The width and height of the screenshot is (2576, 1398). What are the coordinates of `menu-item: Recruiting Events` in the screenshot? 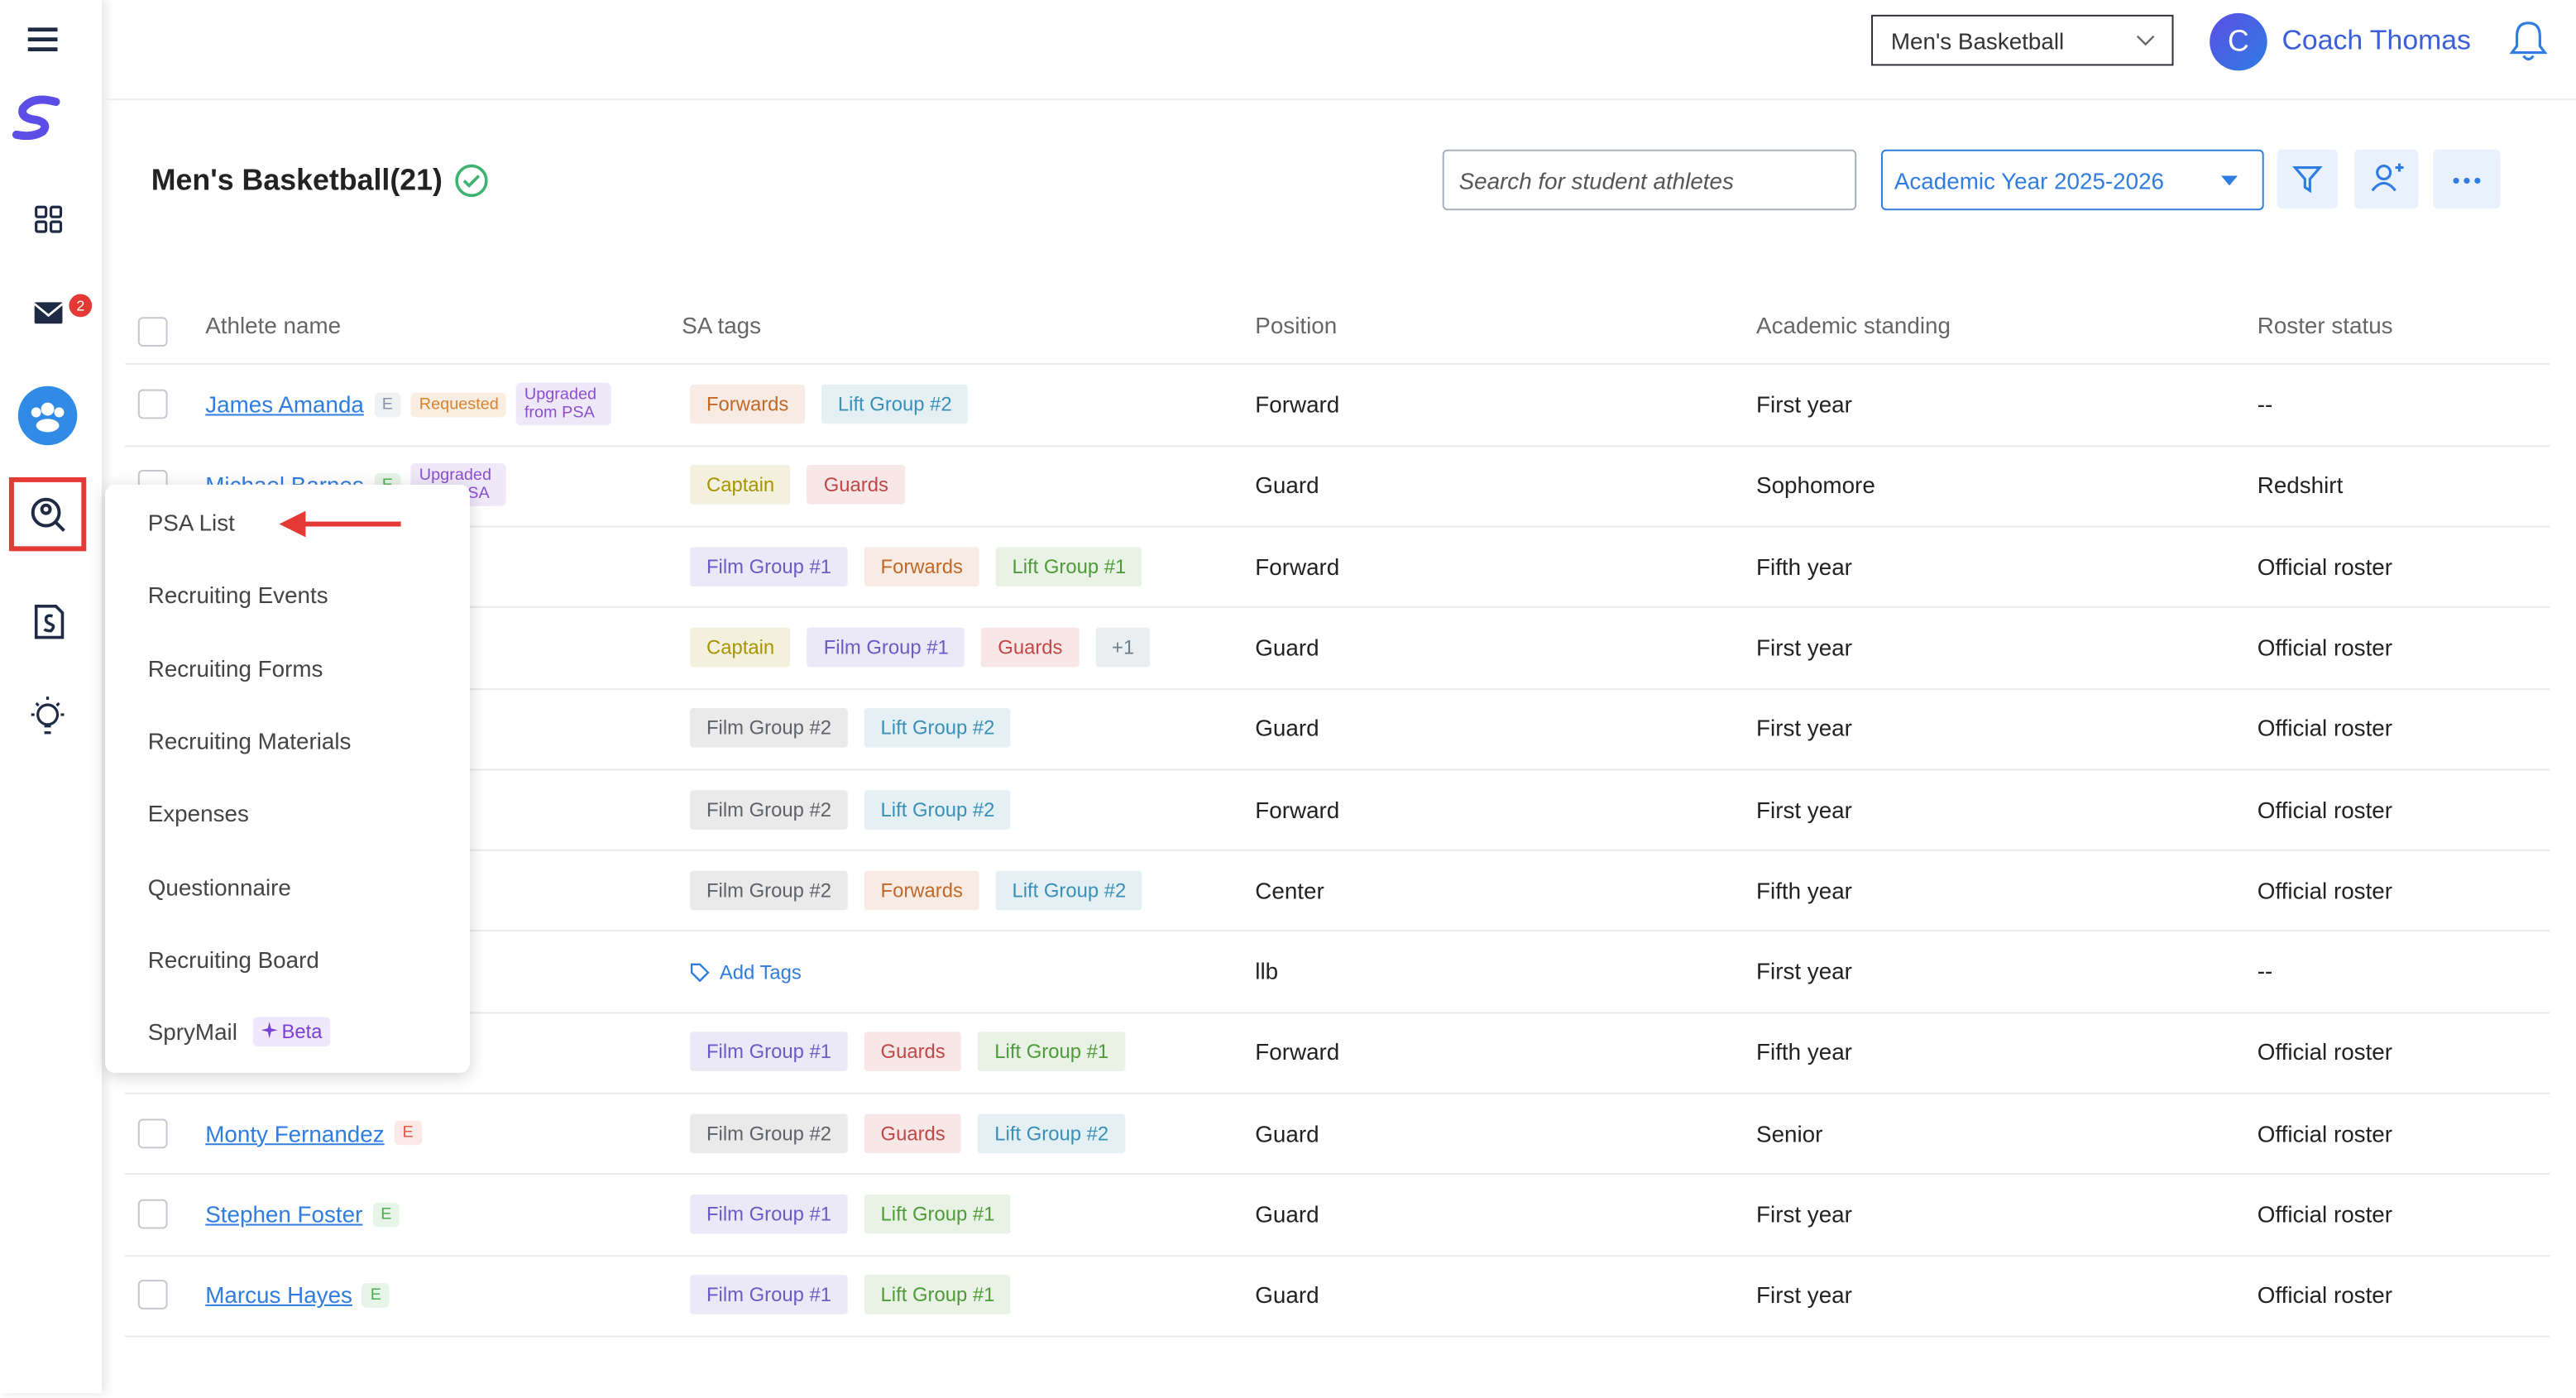 It's located at (238, 596).